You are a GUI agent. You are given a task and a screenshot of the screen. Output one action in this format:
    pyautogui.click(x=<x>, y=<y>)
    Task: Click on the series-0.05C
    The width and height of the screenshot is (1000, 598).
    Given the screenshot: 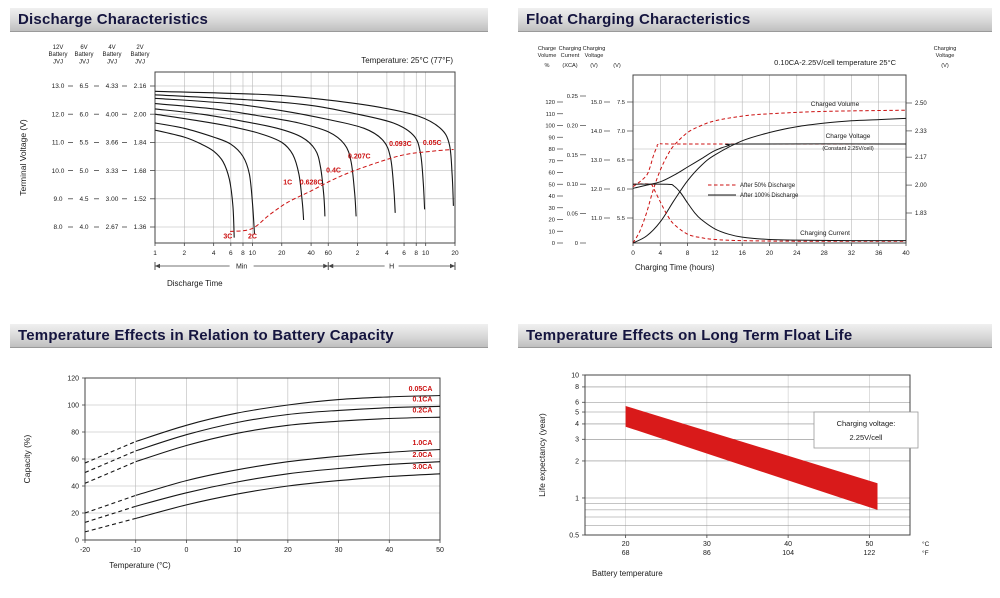 What is the action you would take?
    pyautogui.click(x=304, y=148)
    